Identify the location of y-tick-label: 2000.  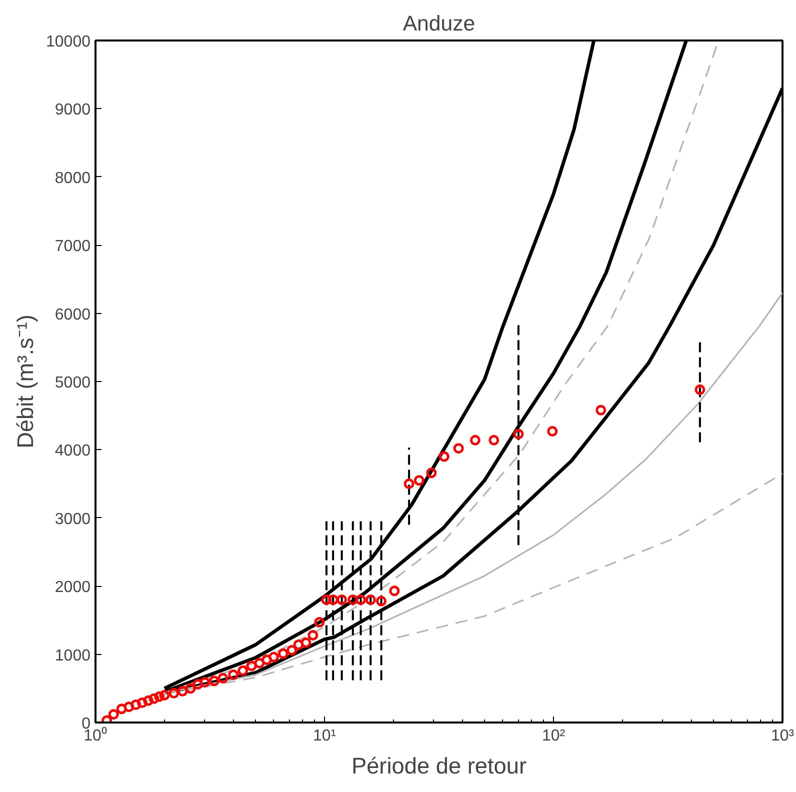
(72, 587).